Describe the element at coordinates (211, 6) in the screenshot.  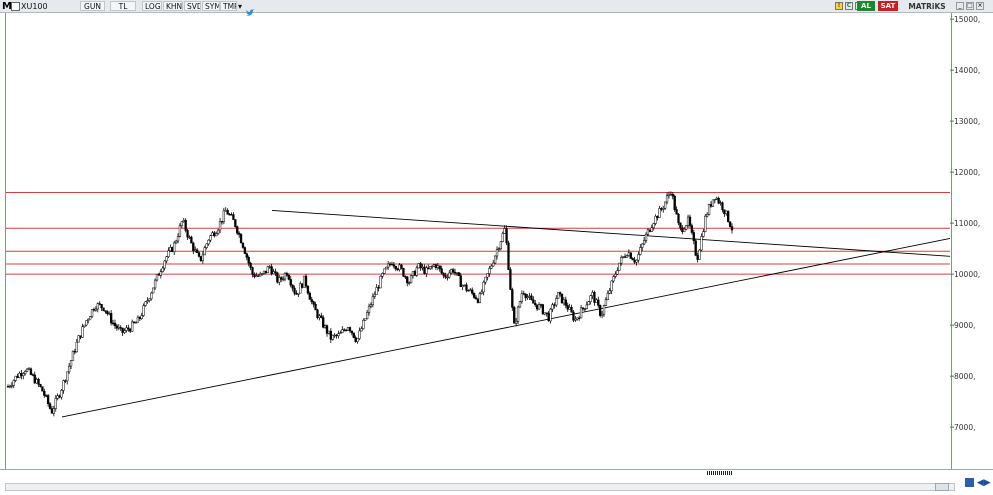
I see `sym-button: SYM` at that location.